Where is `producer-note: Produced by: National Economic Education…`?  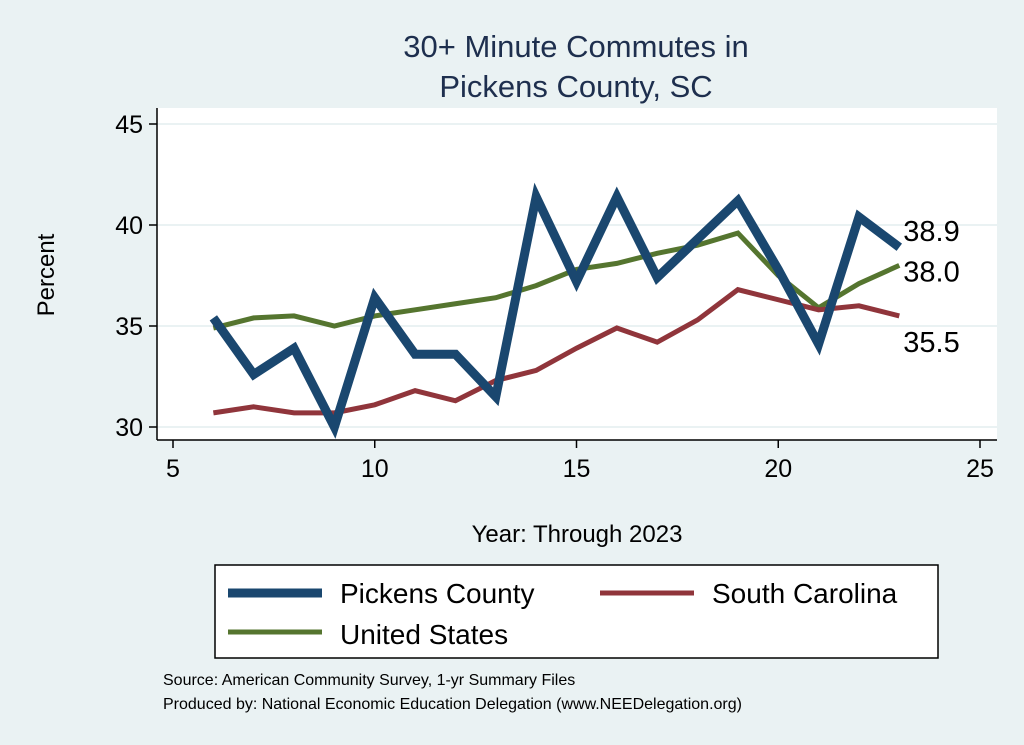
producer-note: Produced by: National Economic Education… is located at coordinates (452, 704).